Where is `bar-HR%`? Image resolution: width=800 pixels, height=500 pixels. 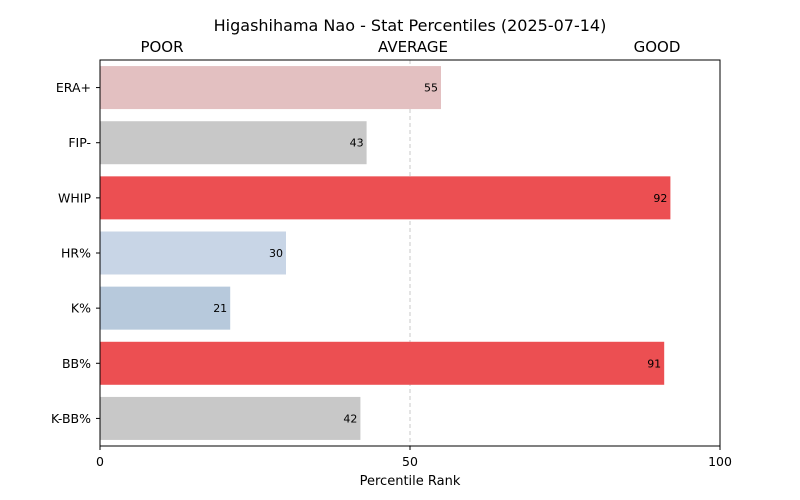
bar-HR% is located at coordinates (193, 253).